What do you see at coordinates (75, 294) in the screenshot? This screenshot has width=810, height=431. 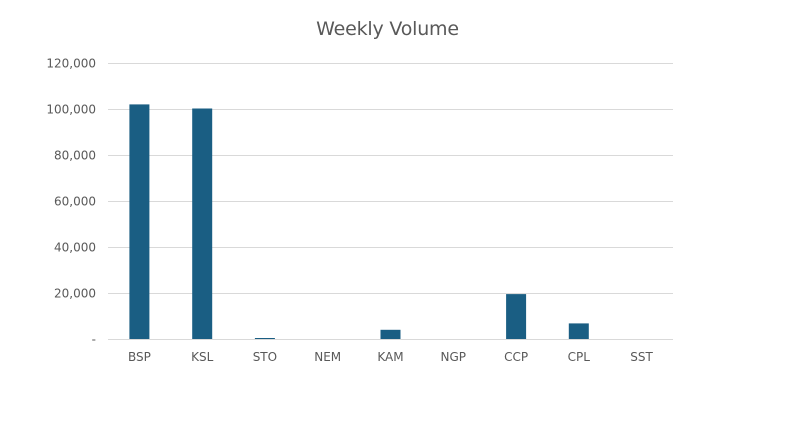 I see `y-tick-label: 20,000` at bounding box center [75, 294].